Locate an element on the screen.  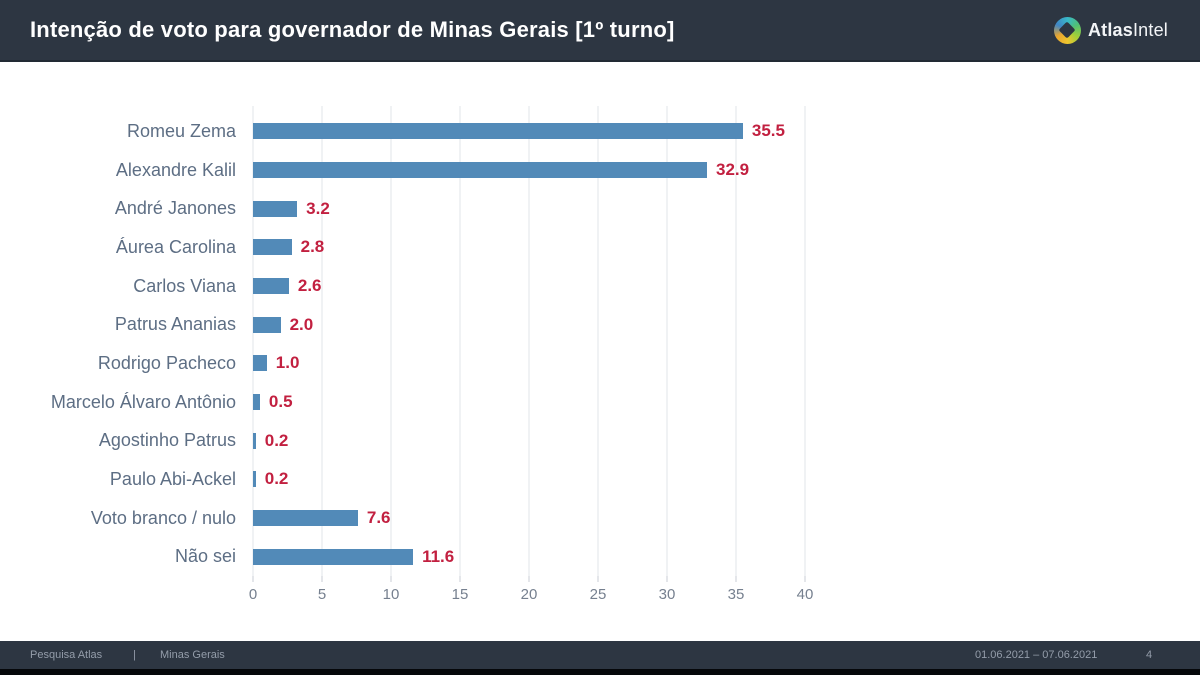
category-label: Rodrigo Pacheco is located at coordinates (166, 362).